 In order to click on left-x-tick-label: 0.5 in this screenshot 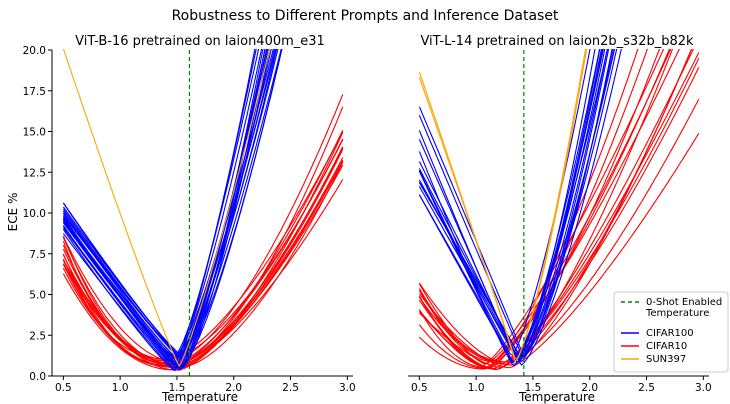, I will do `click(63, 388)`.